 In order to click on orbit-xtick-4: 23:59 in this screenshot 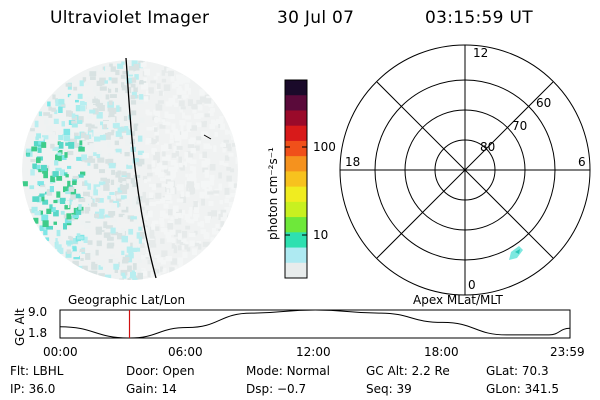, I will do `click(567, 352)`.